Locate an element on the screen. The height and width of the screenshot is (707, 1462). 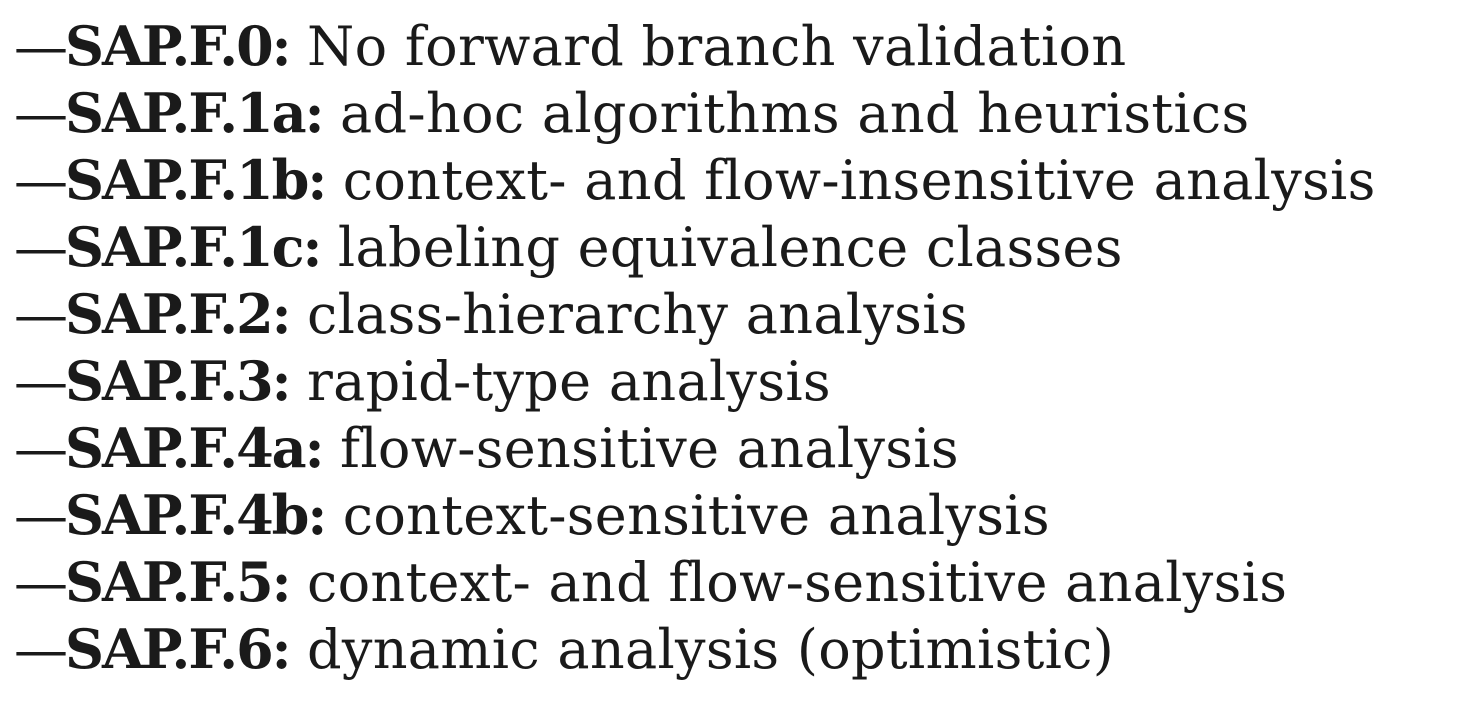
list-item: —SAP.F.0: No forward branch validation is located at coordinates (734, 46).